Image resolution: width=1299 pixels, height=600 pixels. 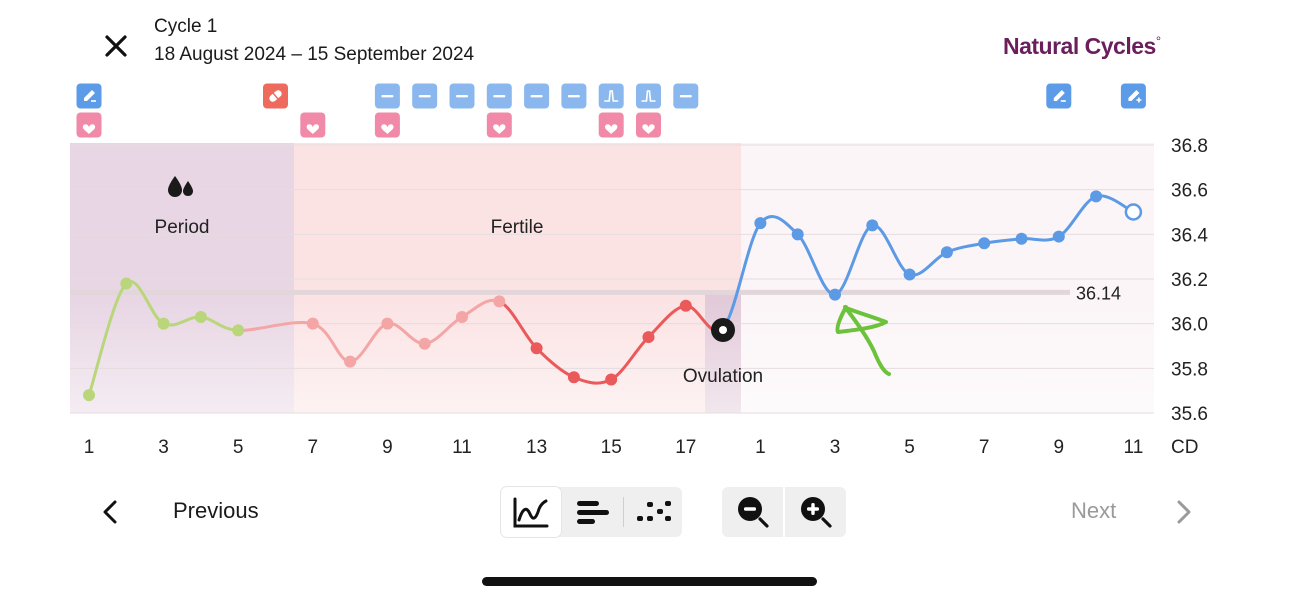 I want to click on y-tick-label: 36.4, so click(x=1189, y=235).